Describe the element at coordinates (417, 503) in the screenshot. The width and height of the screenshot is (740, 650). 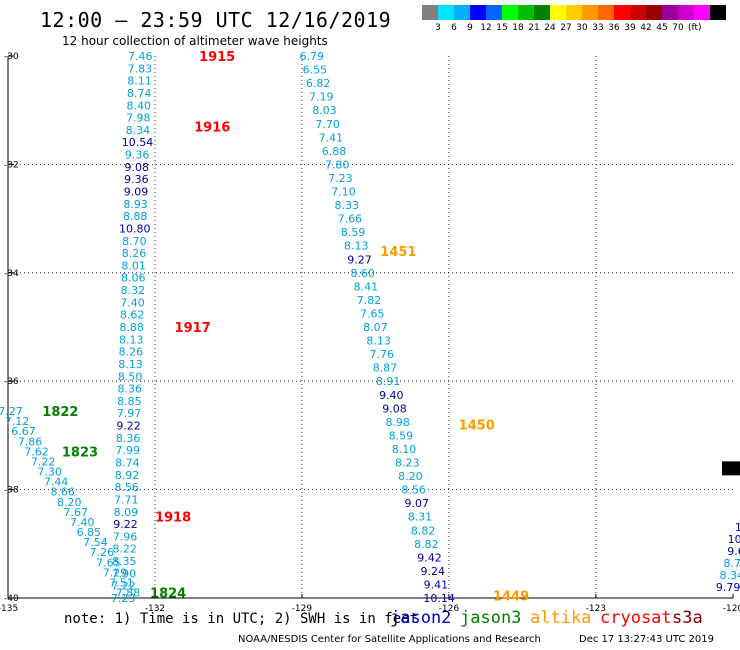
I see `wave-height-value: 9.07` at that location.